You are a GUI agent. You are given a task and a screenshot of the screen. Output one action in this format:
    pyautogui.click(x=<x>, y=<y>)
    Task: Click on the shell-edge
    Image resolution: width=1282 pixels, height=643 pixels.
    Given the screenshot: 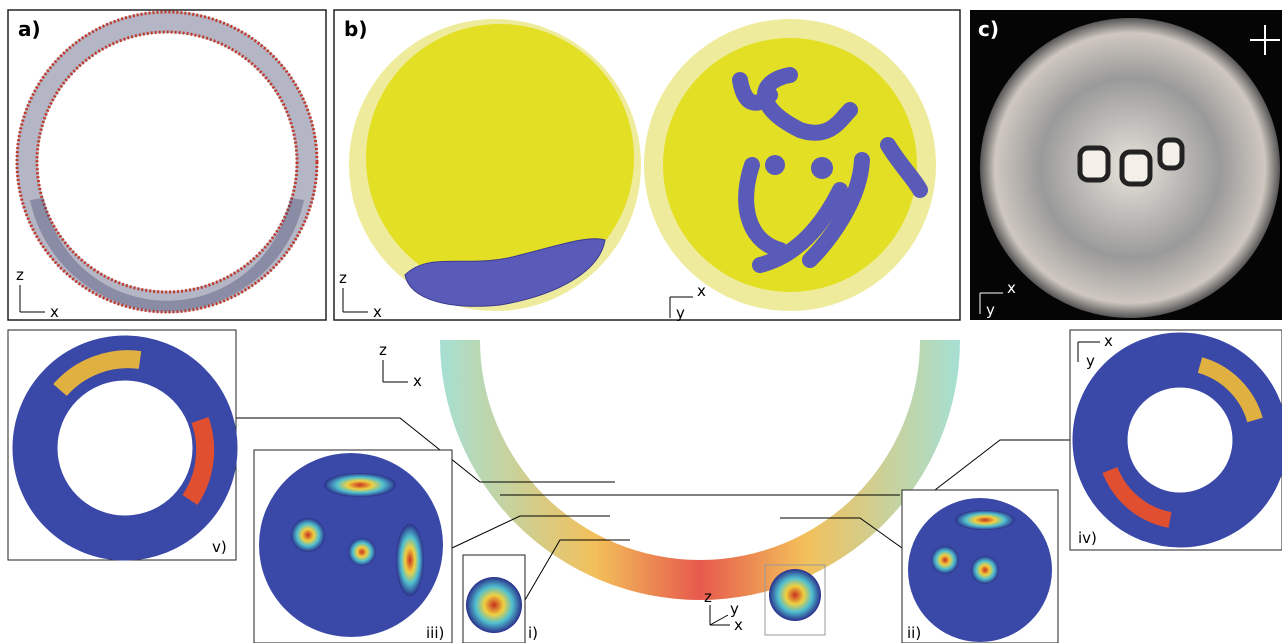 What is the action you would take?
    pyautogui.click(x=167, y=162)
    